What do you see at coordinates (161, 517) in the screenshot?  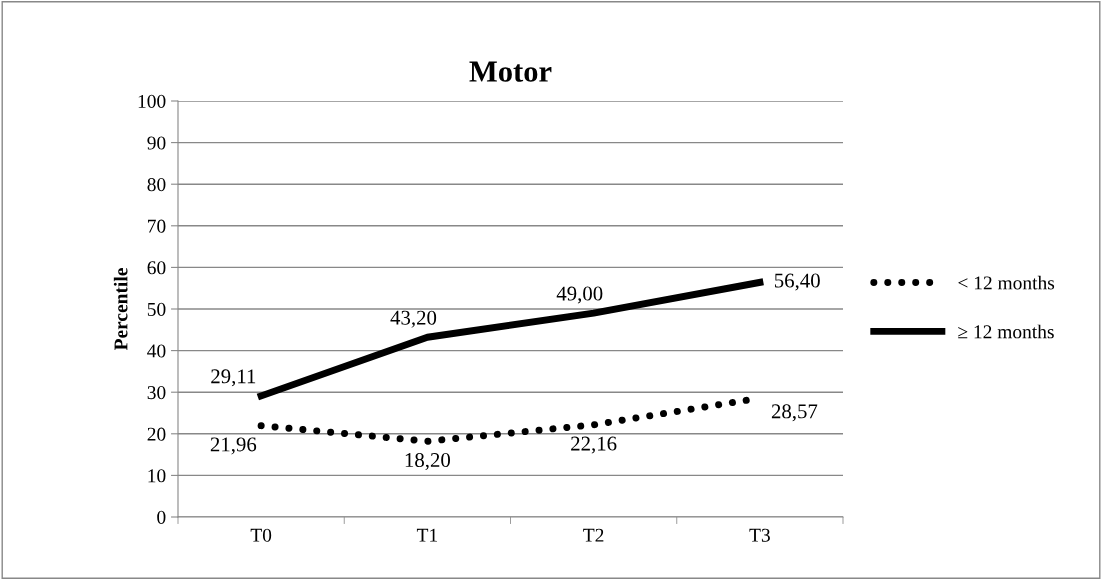 I see `y-tick-label: 0` at bounding box center [161, 517].